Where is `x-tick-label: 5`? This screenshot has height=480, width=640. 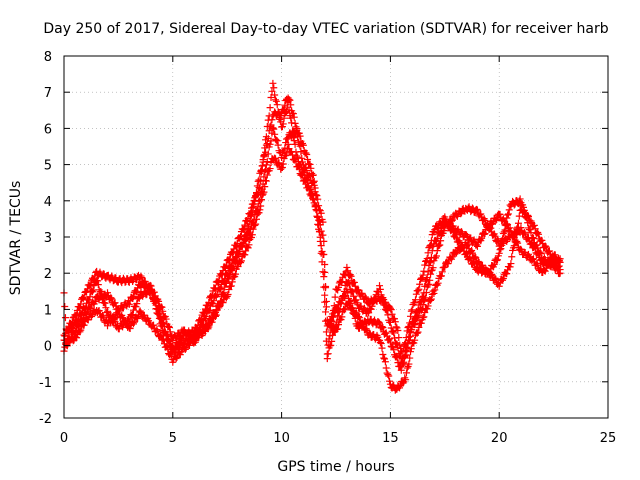
x-tick-label: 5 is located at coordinates (173, 438).